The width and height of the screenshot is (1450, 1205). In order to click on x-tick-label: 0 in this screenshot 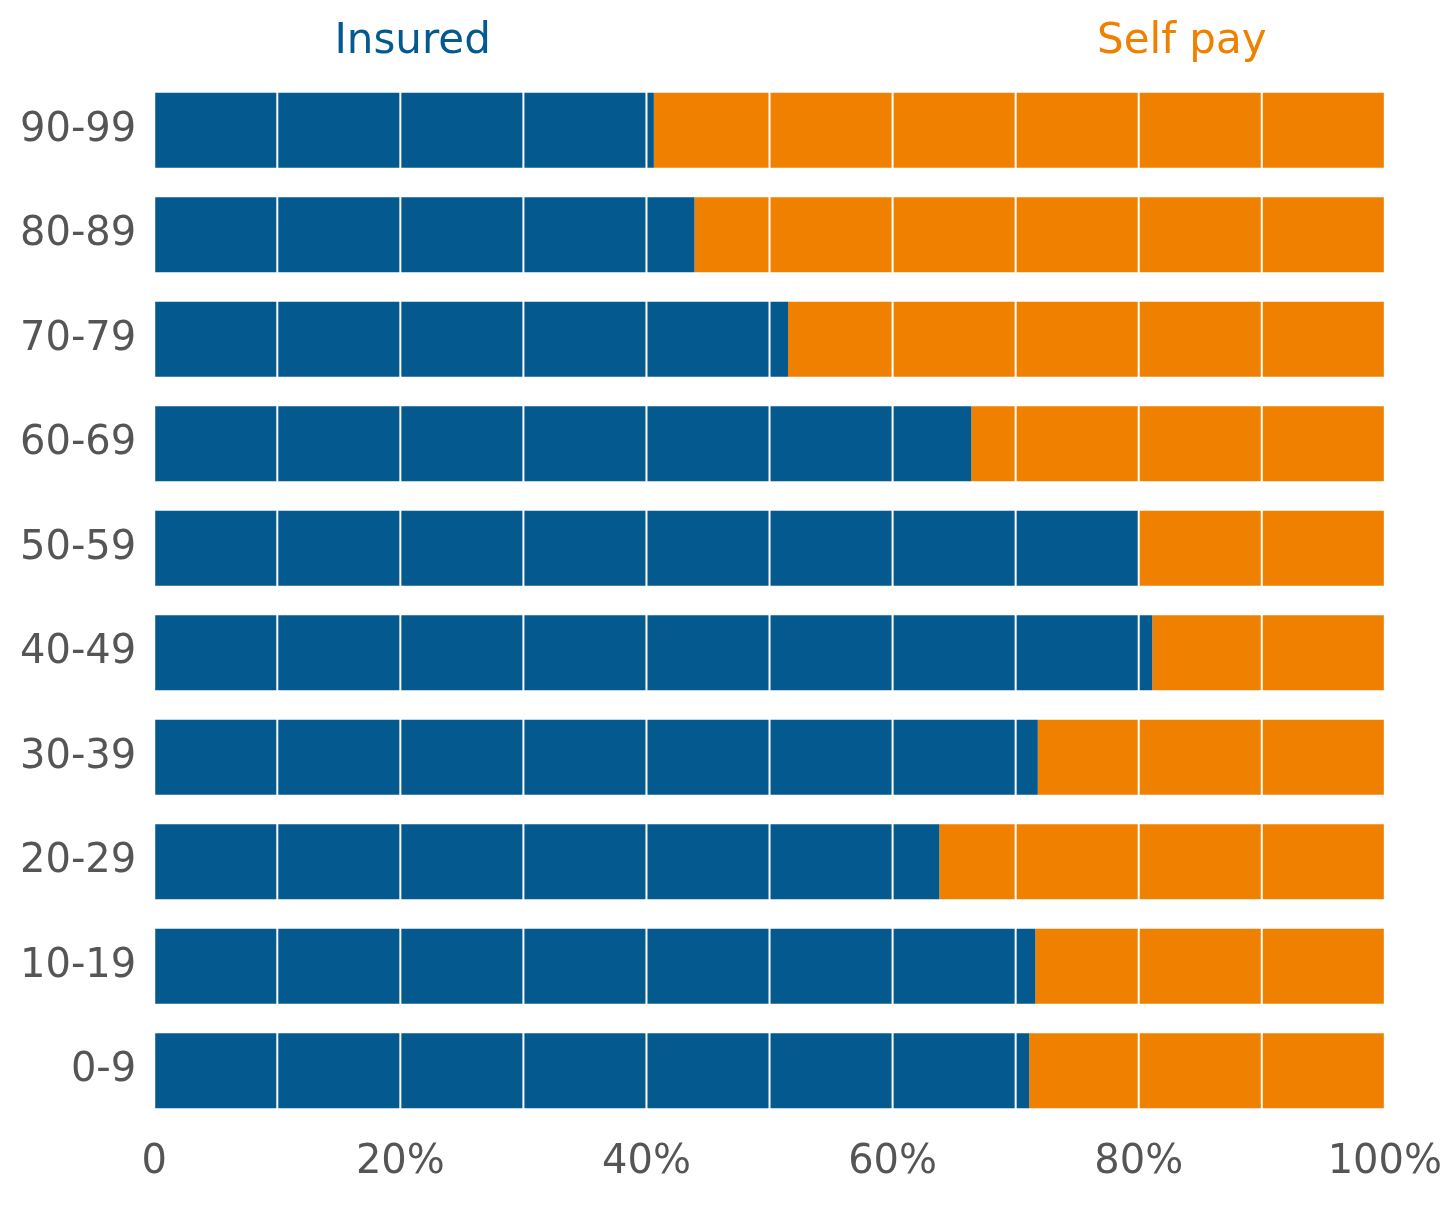, I will do `click(154, 1159)`.